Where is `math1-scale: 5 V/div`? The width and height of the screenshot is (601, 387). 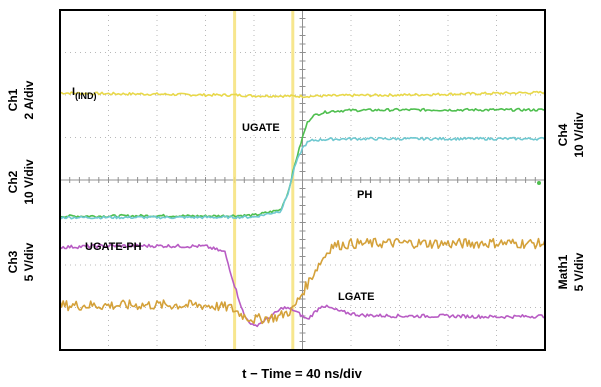
math1-scale: 5 V/div is located at coordinates (579, 271).